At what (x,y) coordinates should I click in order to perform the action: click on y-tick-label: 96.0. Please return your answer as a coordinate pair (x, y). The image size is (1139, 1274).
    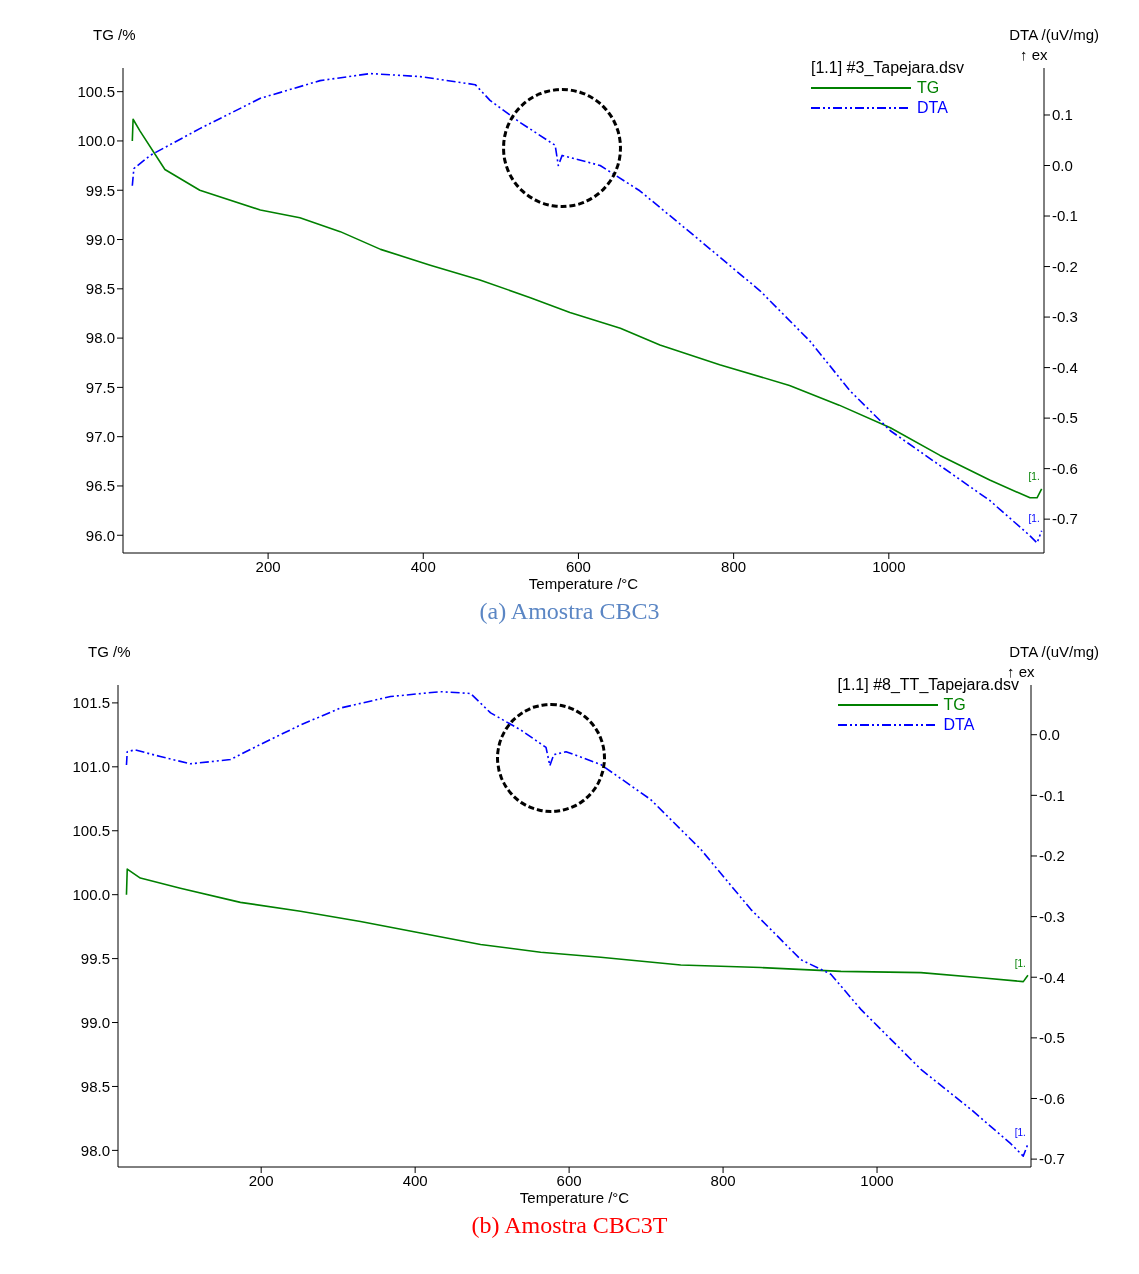
    Looking at the image, I should click on (100, 535).